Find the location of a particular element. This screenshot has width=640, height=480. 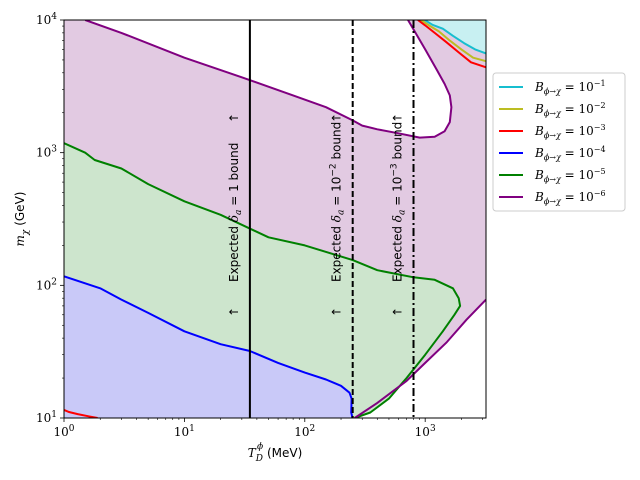

legend-label-4: Bϕ→χ = 10−4 is located at coordinates (570, 153).